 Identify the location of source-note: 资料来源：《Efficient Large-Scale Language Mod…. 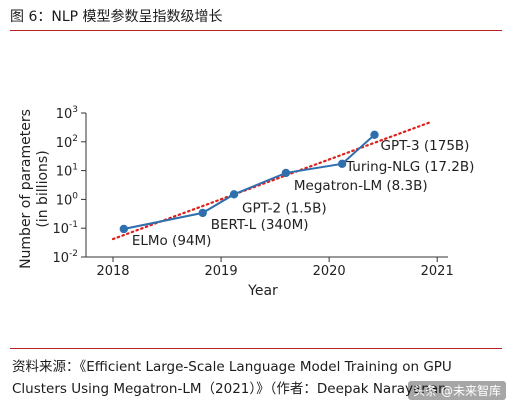
(232, 378).